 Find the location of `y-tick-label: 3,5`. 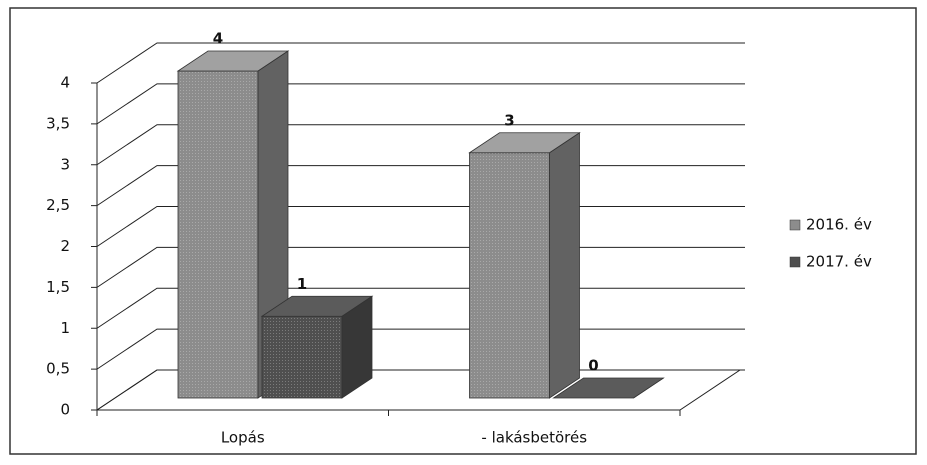

y-tick-label: 3,5 is located at coordinates (58, 123).